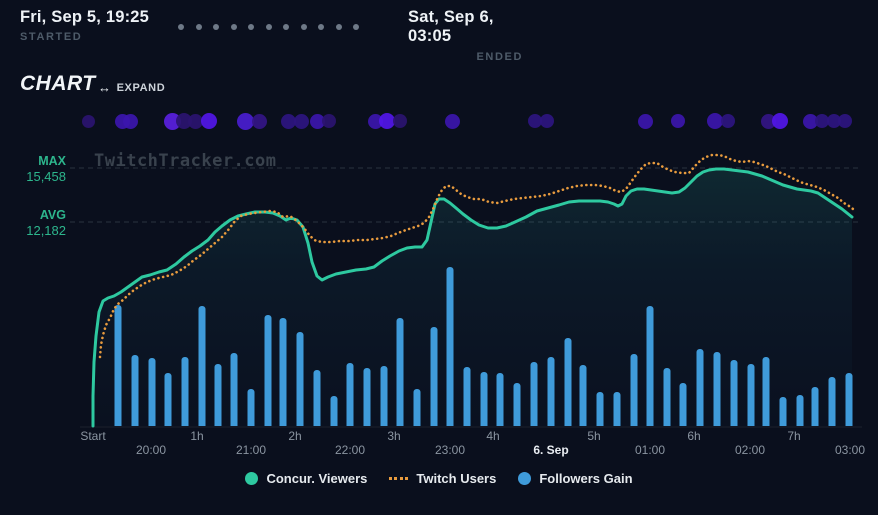 The image size is (878, 515). Describe the element at coordinates (52, 215) in the screenshot. I see `avg-viewers-label: AVG` at that location.